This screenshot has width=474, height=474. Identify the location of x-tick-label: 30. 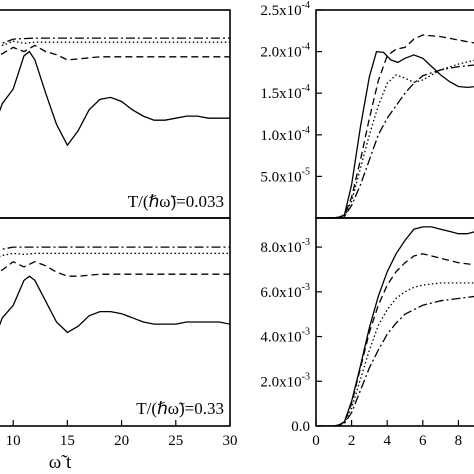
(230, 441).